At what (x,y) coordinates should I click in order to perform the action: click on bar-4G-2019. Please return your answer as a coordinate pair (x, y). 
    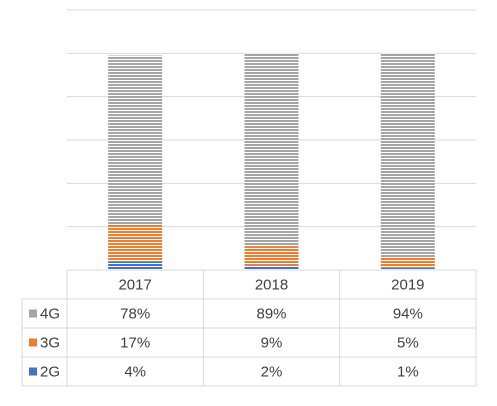
    Looking at the image, I should click on (407, 155).